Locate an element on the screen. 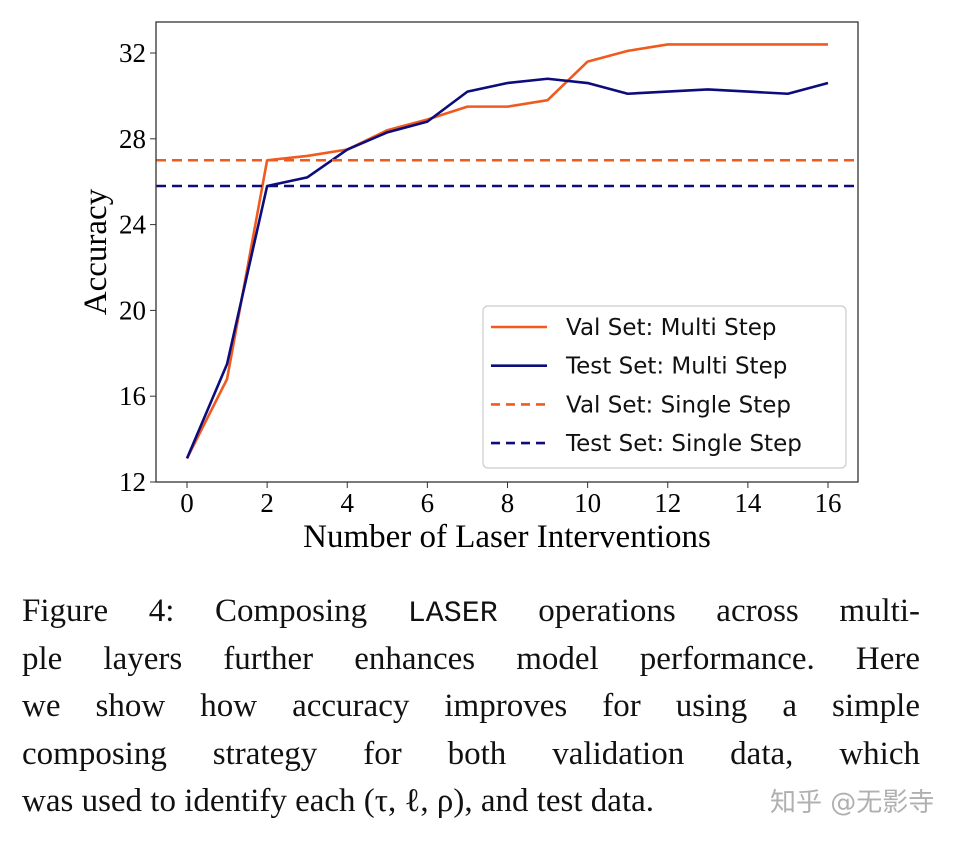  y-axis-label: Accuracy is located at coordinates (96, 251).